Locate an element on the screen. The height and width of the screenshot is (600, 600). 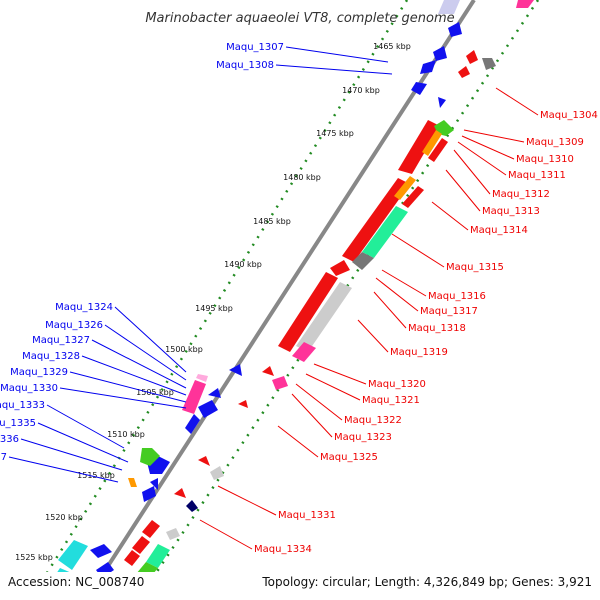
kbp-tick-label: 1515 kbp is located at coordinates (96, 475).